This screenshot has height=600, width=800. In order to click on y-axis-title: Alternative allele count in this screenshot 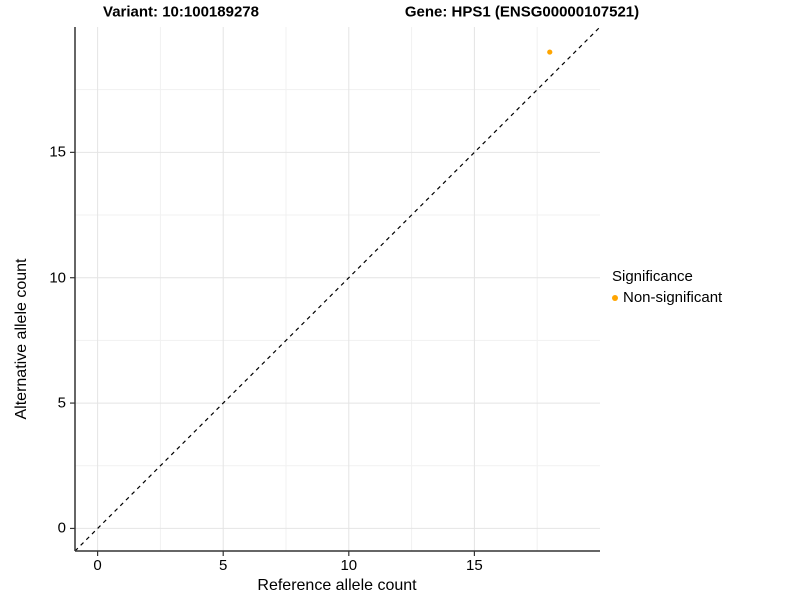, I will do `click(21, 339)`.